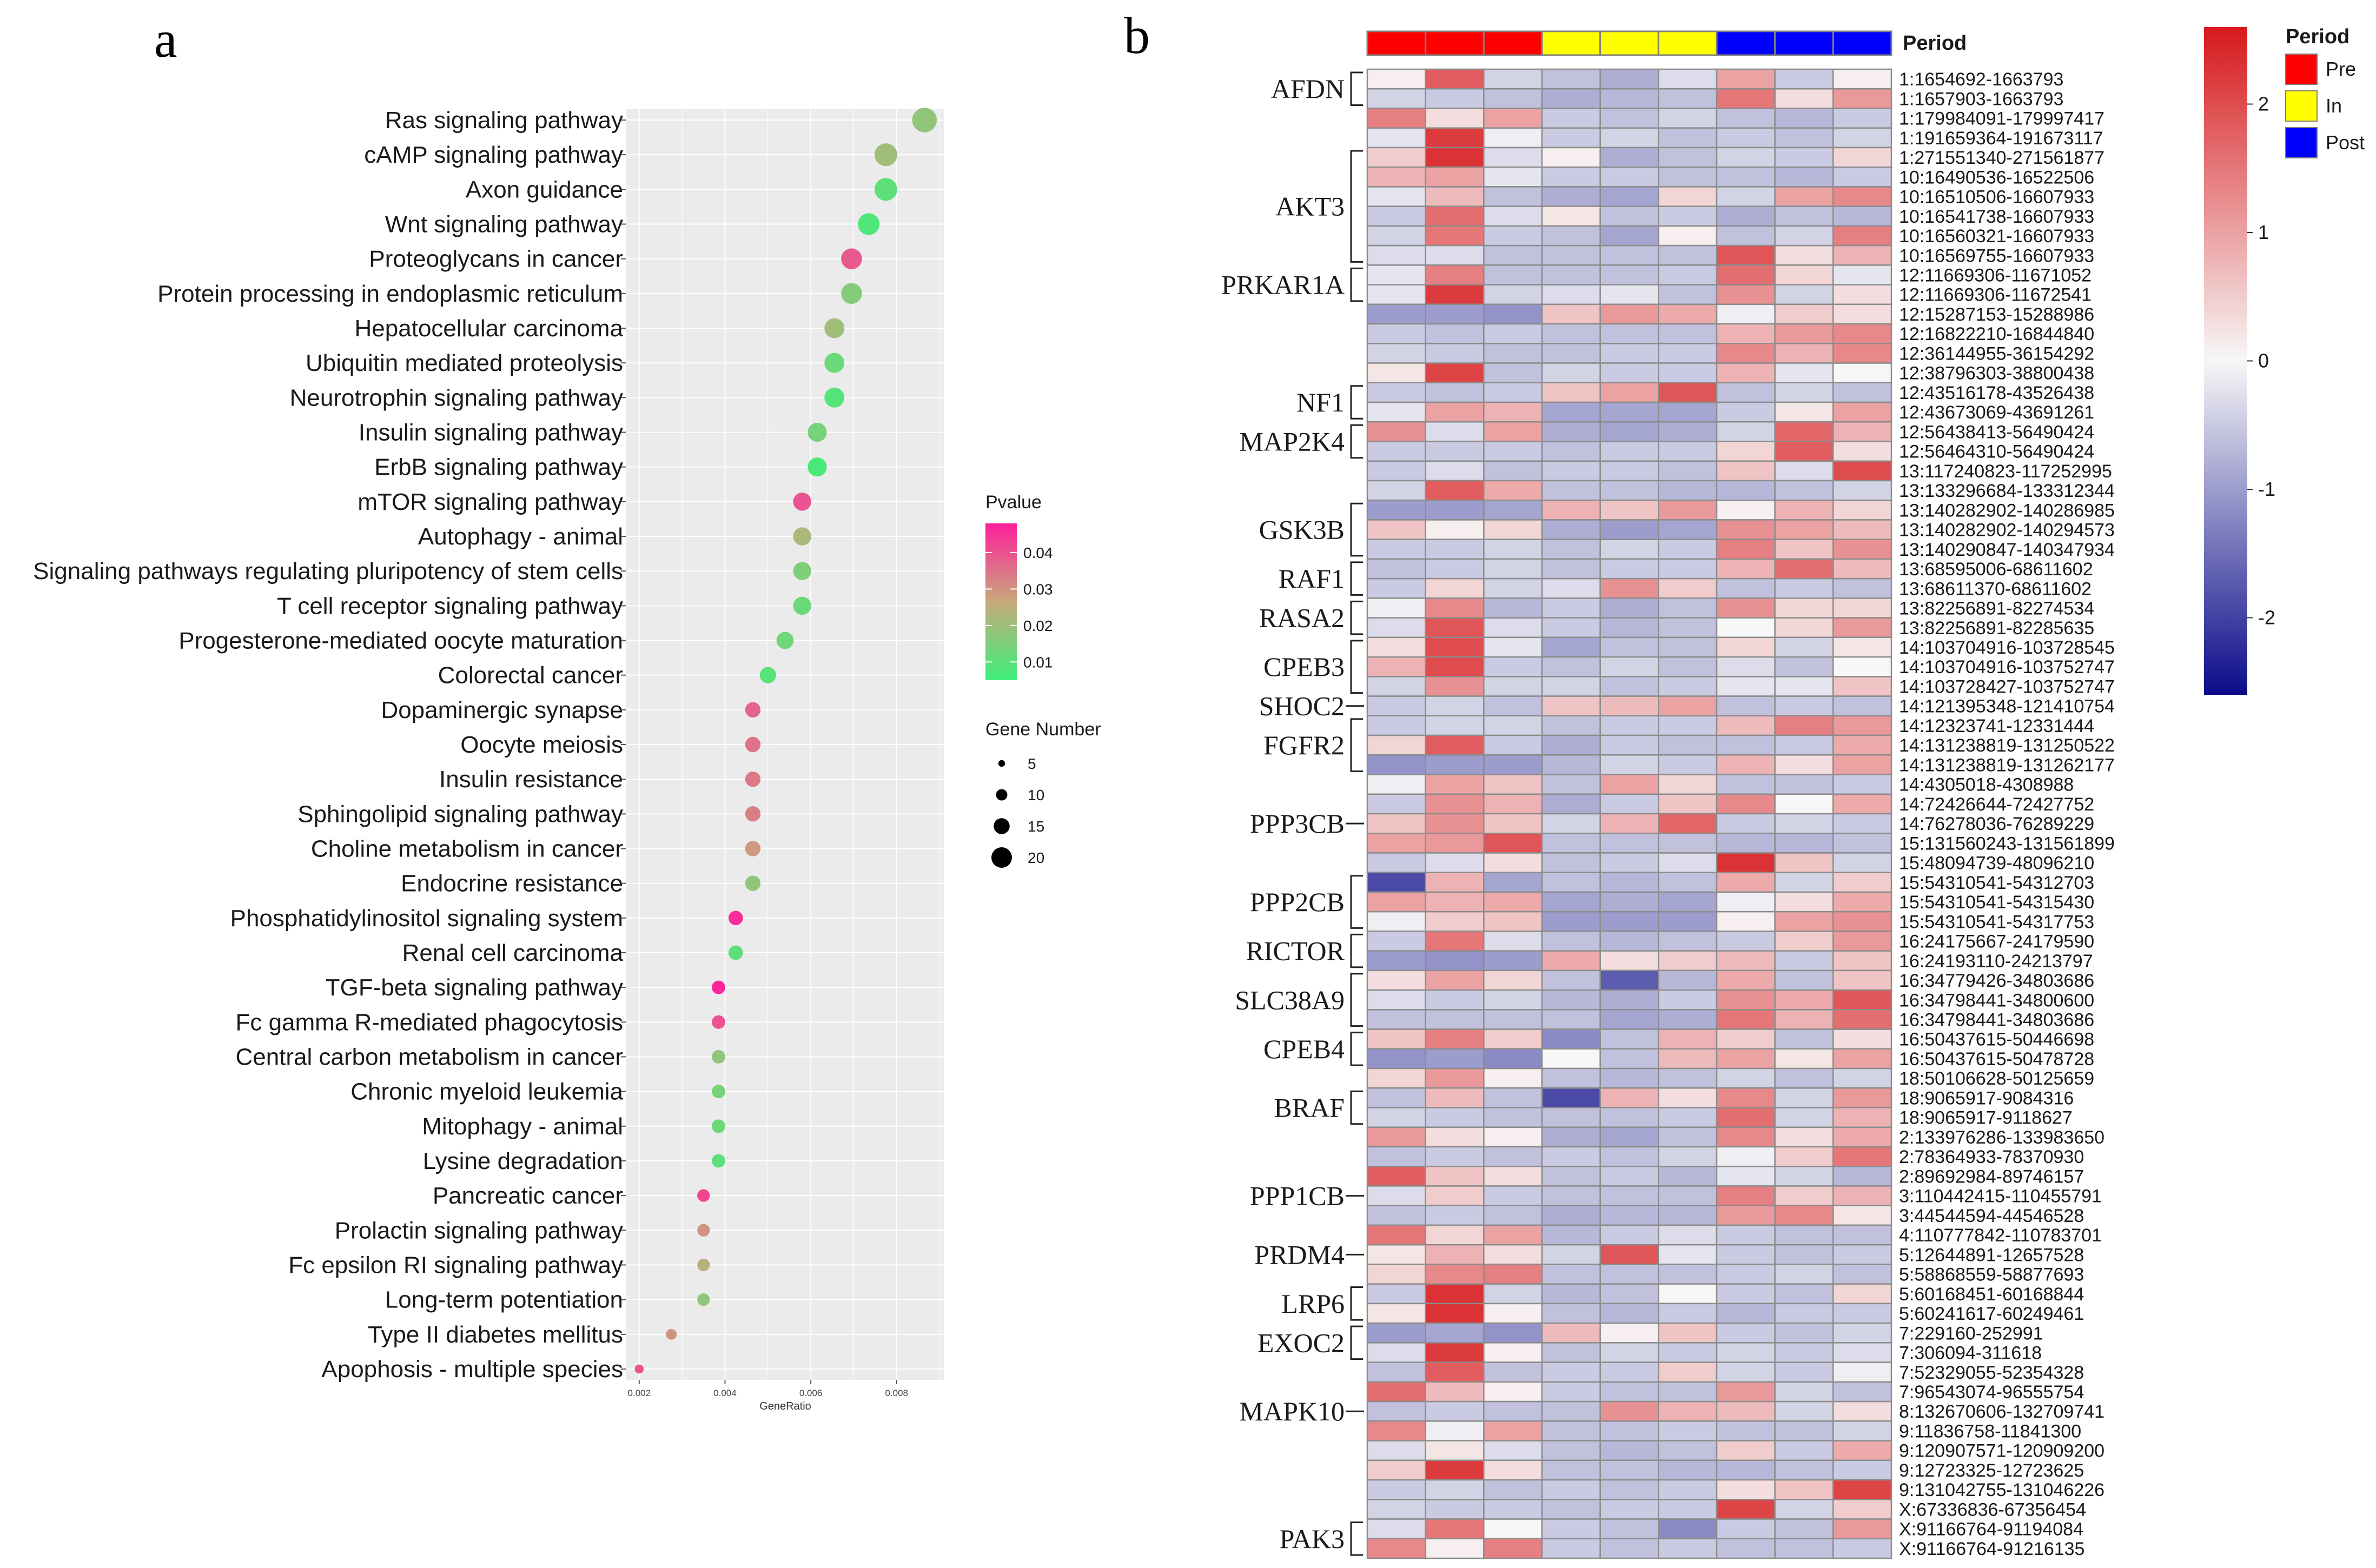 The width and height of the screenshot is (2376, 1568). Describe the element at coordinates (1299, 1254) in the screenshot. I see `gene-label: PRDM4` at that location.